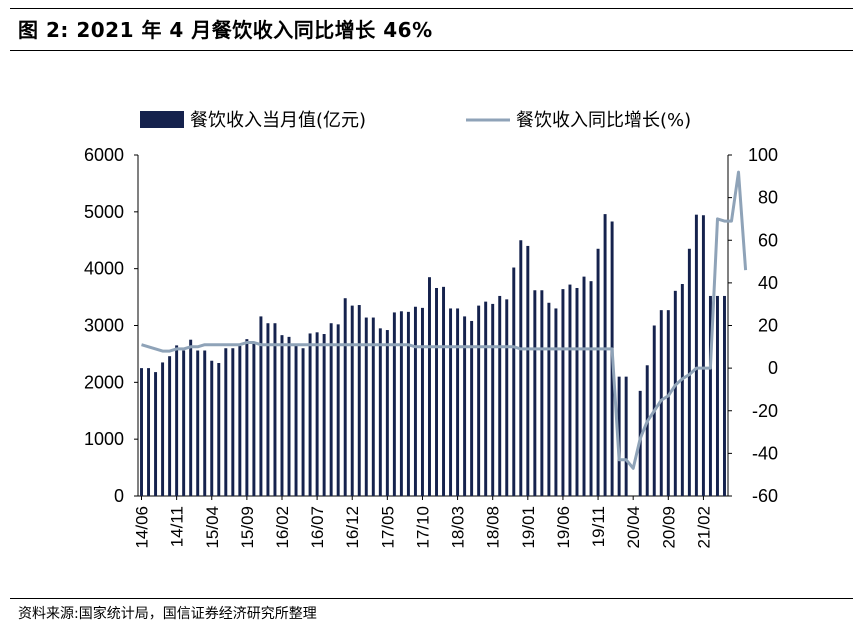 This screenshot has height=629, width=863. Describe the element at coordinates (458, 527) in the screenshot. I see `x-tick-label: 18/03` at that location.